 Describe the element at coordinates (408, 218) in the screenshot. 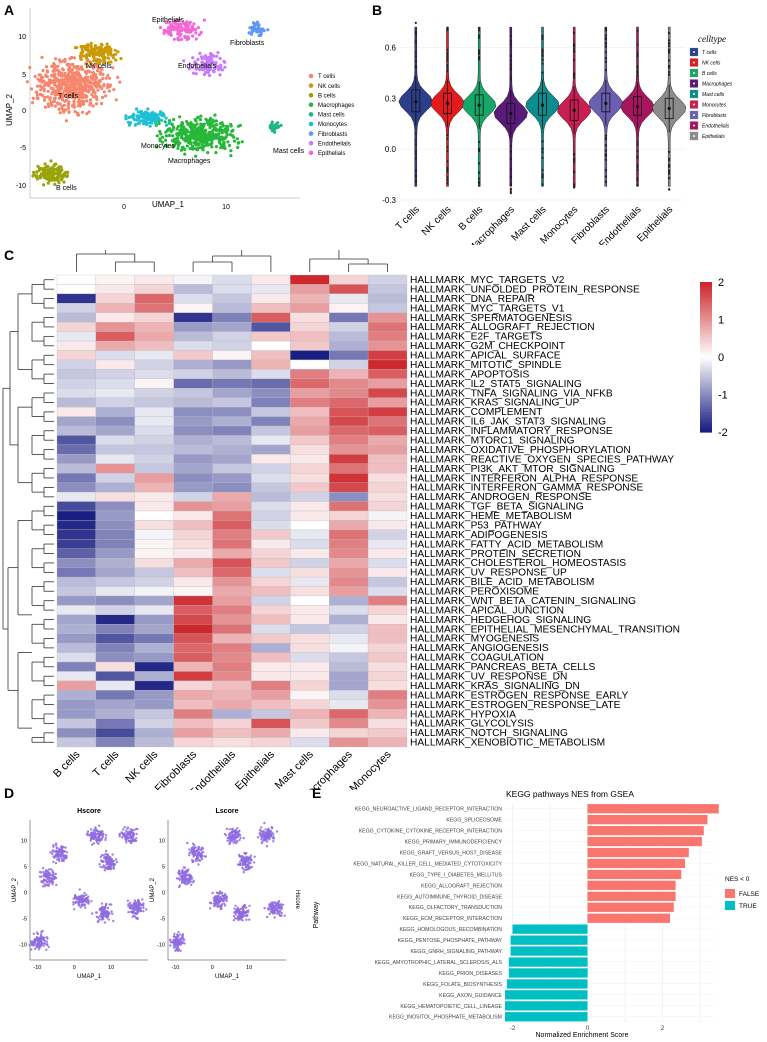

I see `violin-x-tick: T cells` at that location.